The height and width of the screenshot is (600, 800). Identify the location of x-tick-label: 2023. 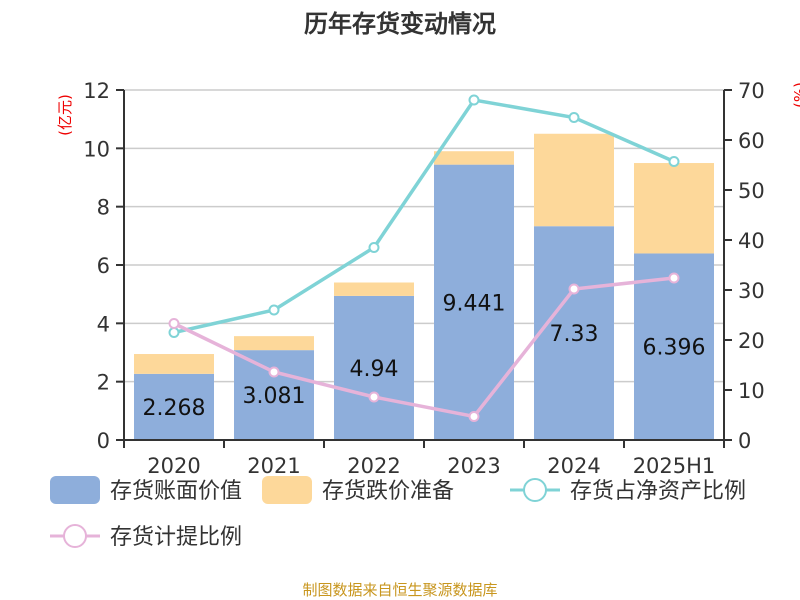
(473, 466).